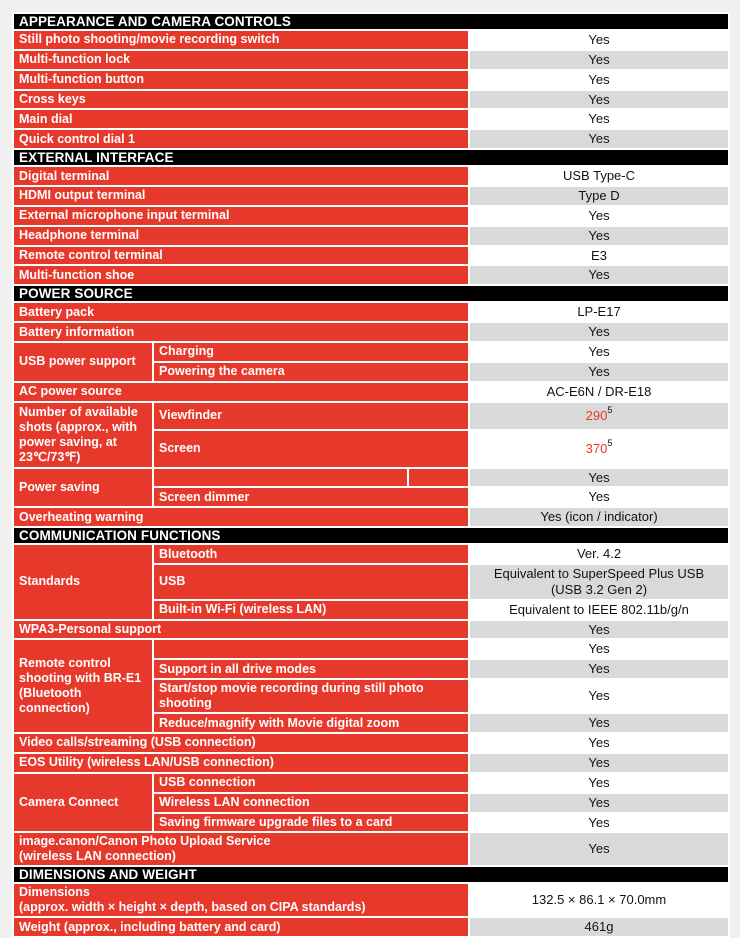 Image resolution: width=740 pixels, height=938 pixels. I want to click on spec-row: HDMI output terminal Type D, so click(371, 196).